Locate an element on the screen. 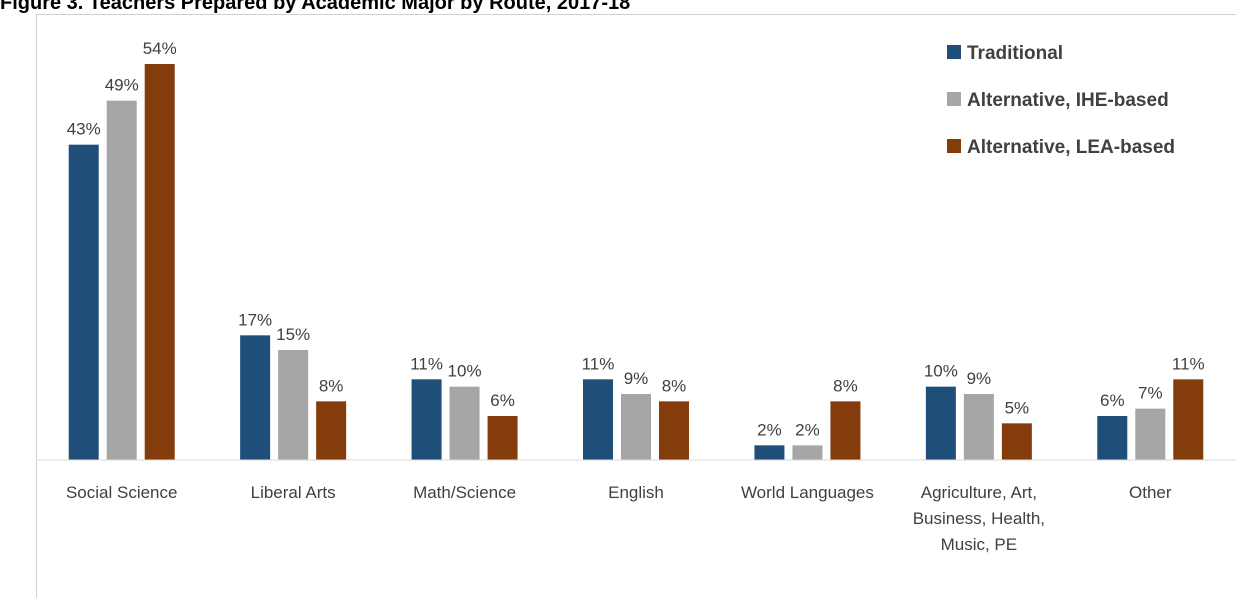  bar-alternative-lea-based-other is located at coordinates (1188, 419).